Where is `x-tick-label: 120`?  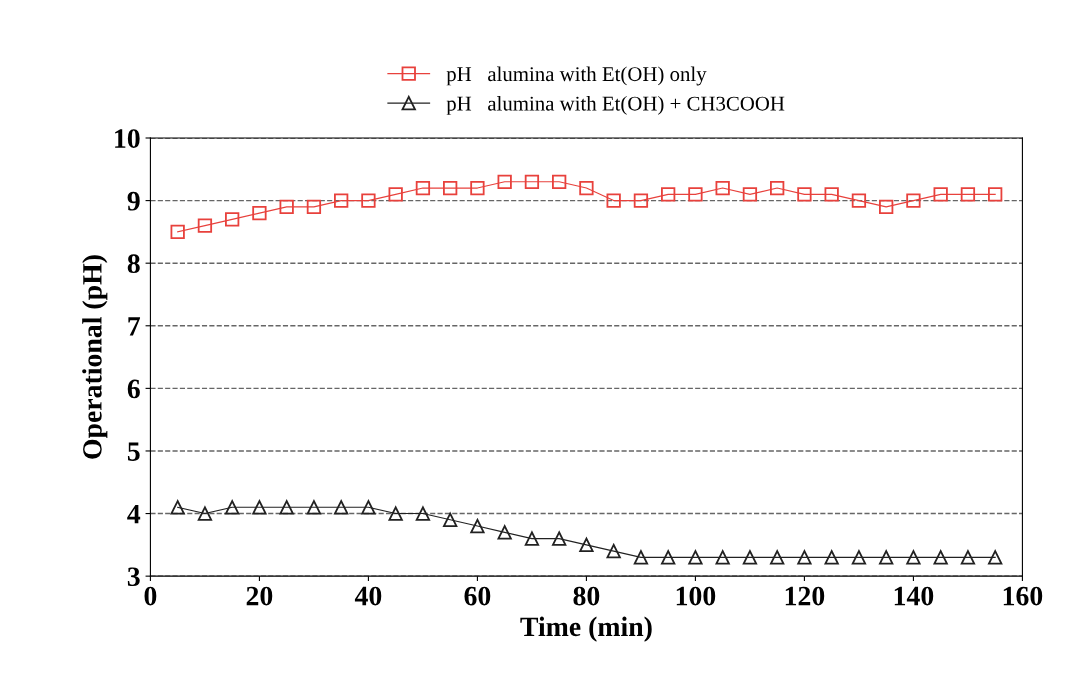 x-tick-label: 120 is located at coordinates (805, 596).